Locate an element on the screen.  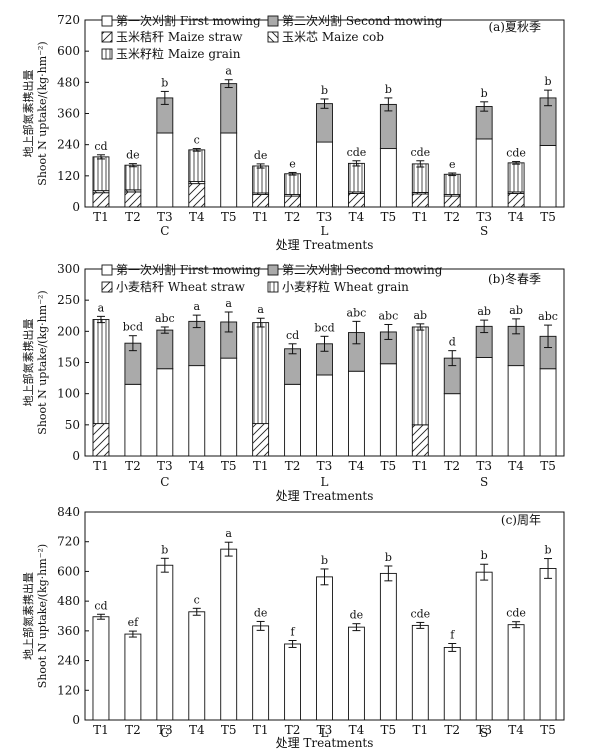
y-tick-label: 250 is located at coordinates (68, 300).